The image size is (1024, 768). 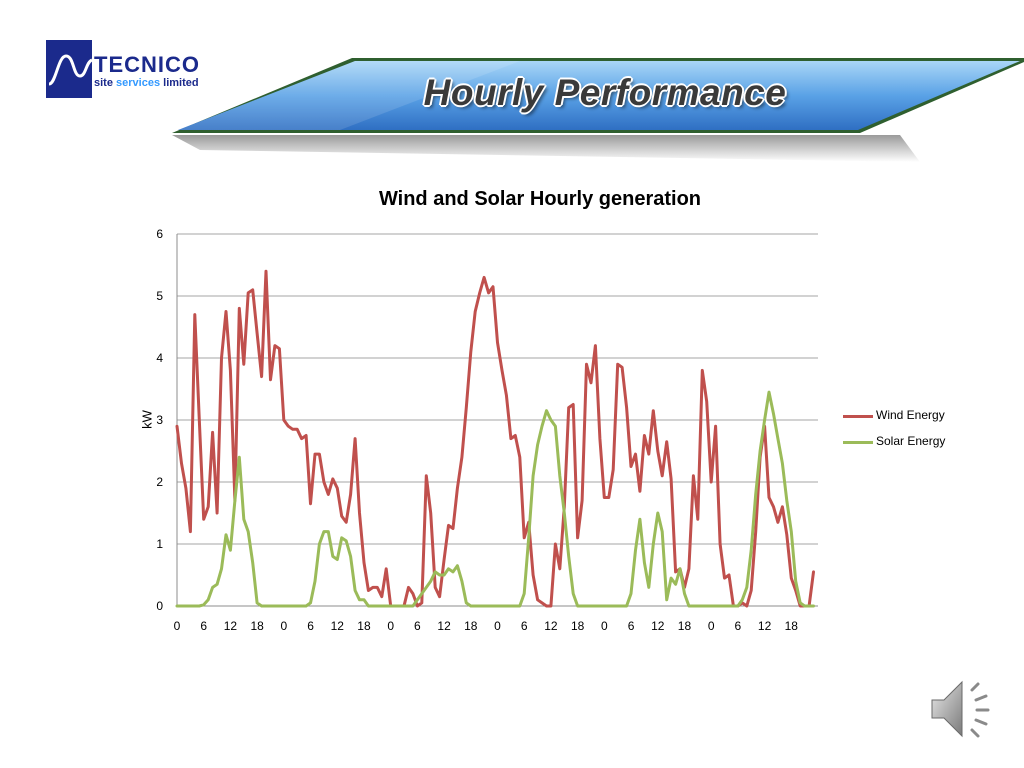 I want to click on y-tick-label: 2, so click(x=159, y=482).